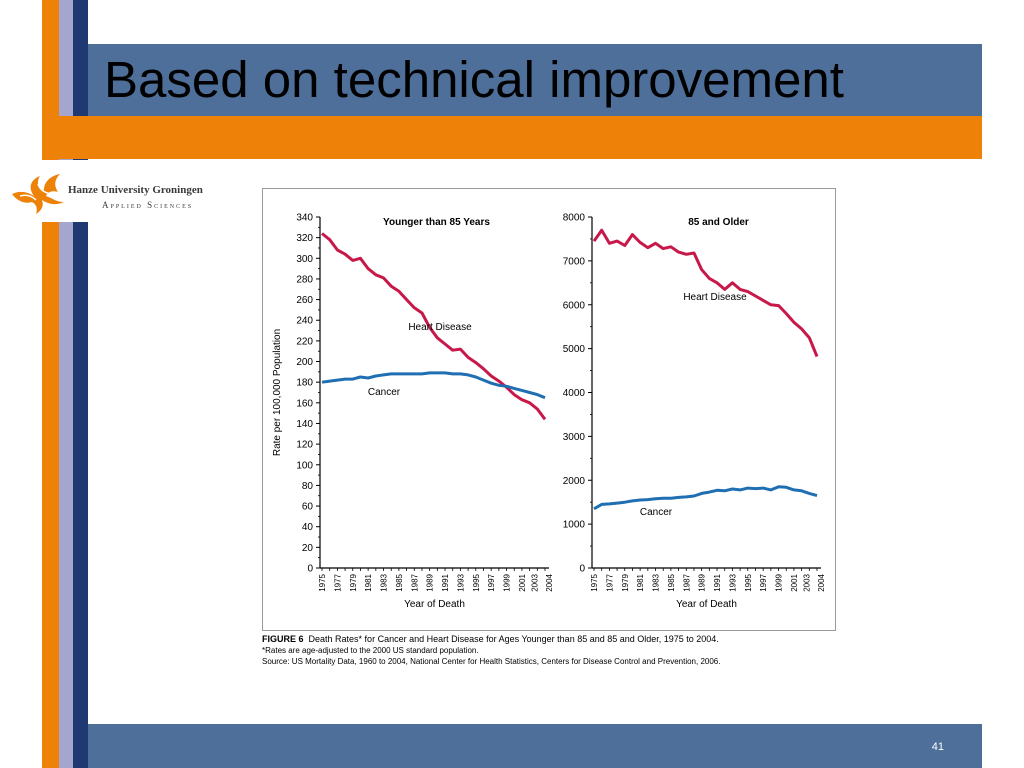  I want to click on y-tick-label: 5000, so click(574, 349).